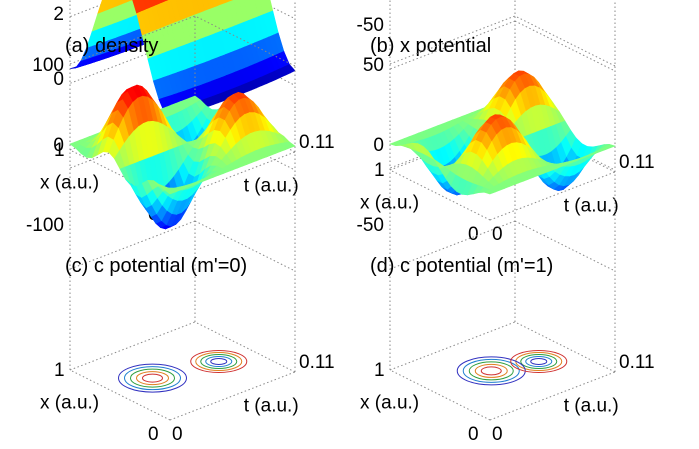  I want to click on panel-a-t-tick-end: 0.11, so click(317, 142).